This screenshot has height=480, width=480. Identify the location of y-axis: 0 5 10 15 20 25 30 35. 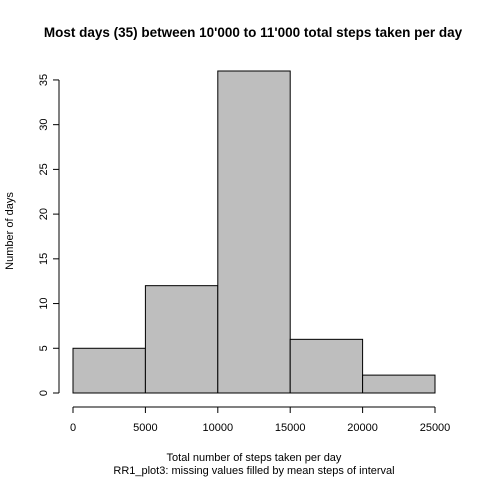
(49, 235).